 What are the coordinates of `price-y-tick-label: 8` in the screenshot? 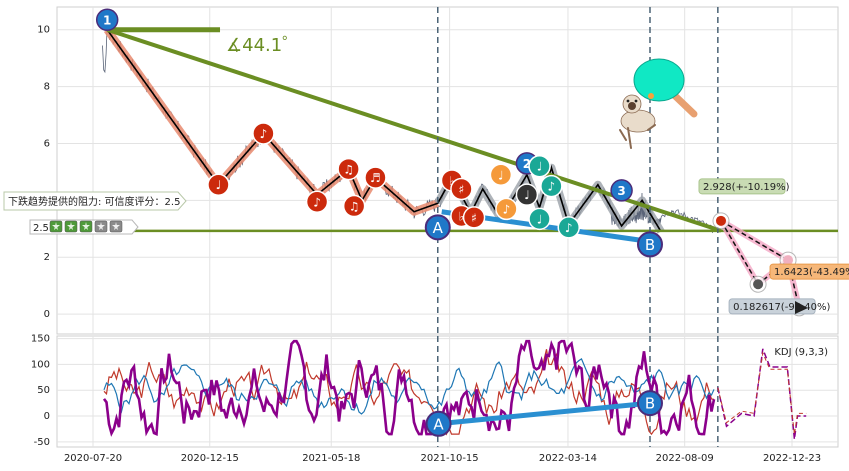 It's located at (47, 87).